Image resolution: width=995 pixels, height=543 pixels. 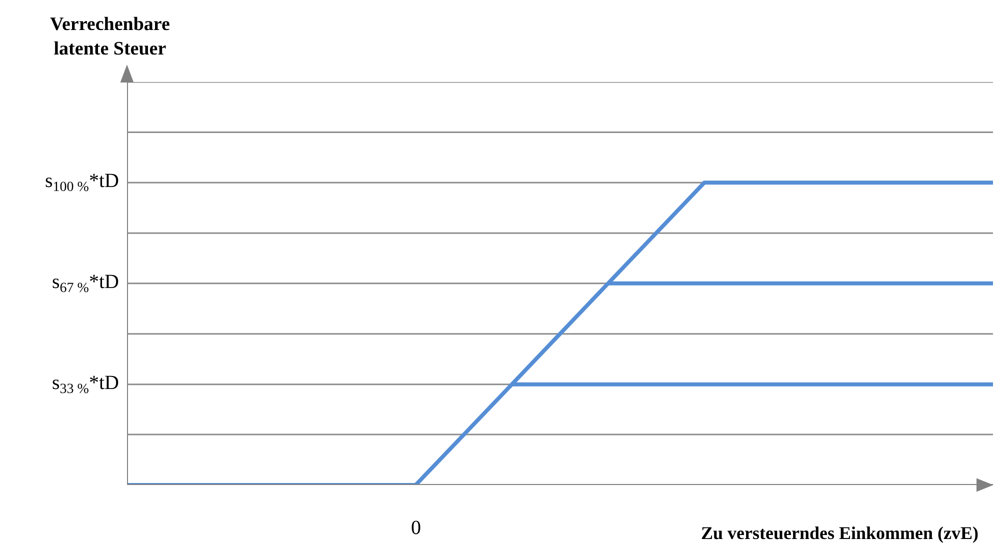 I want to click on ref-line-label: s$_{33 %}$*tD, so click(x=85, y=385).